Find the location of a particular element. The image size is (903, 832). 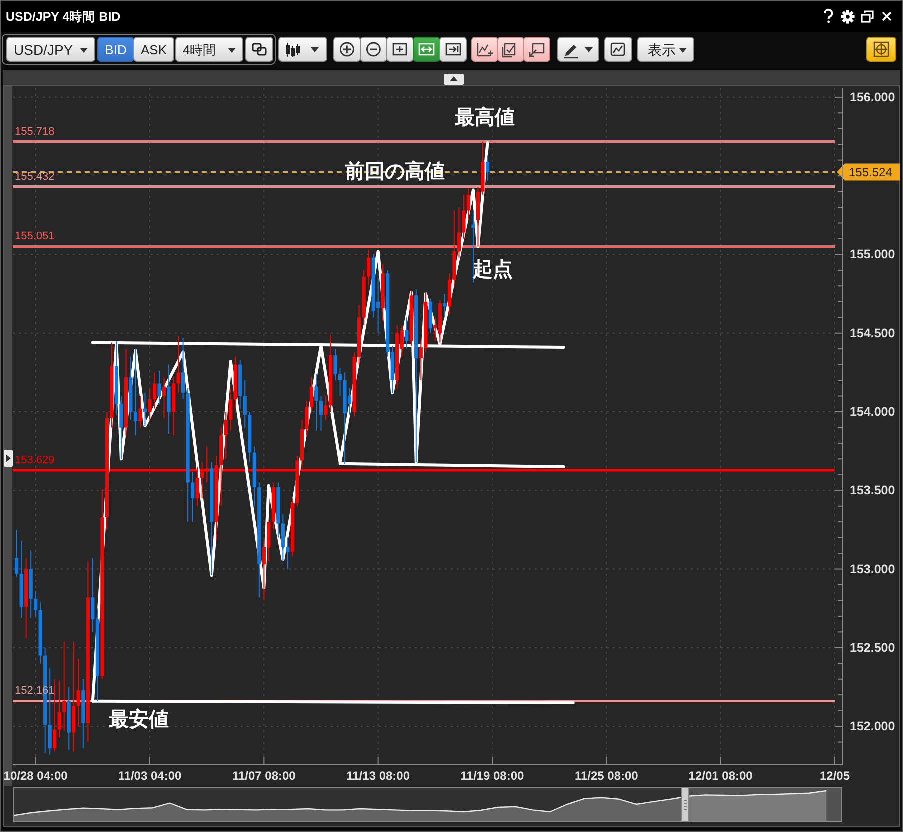

y-tick-label: 155.000 is located at coordinates (873, 255).